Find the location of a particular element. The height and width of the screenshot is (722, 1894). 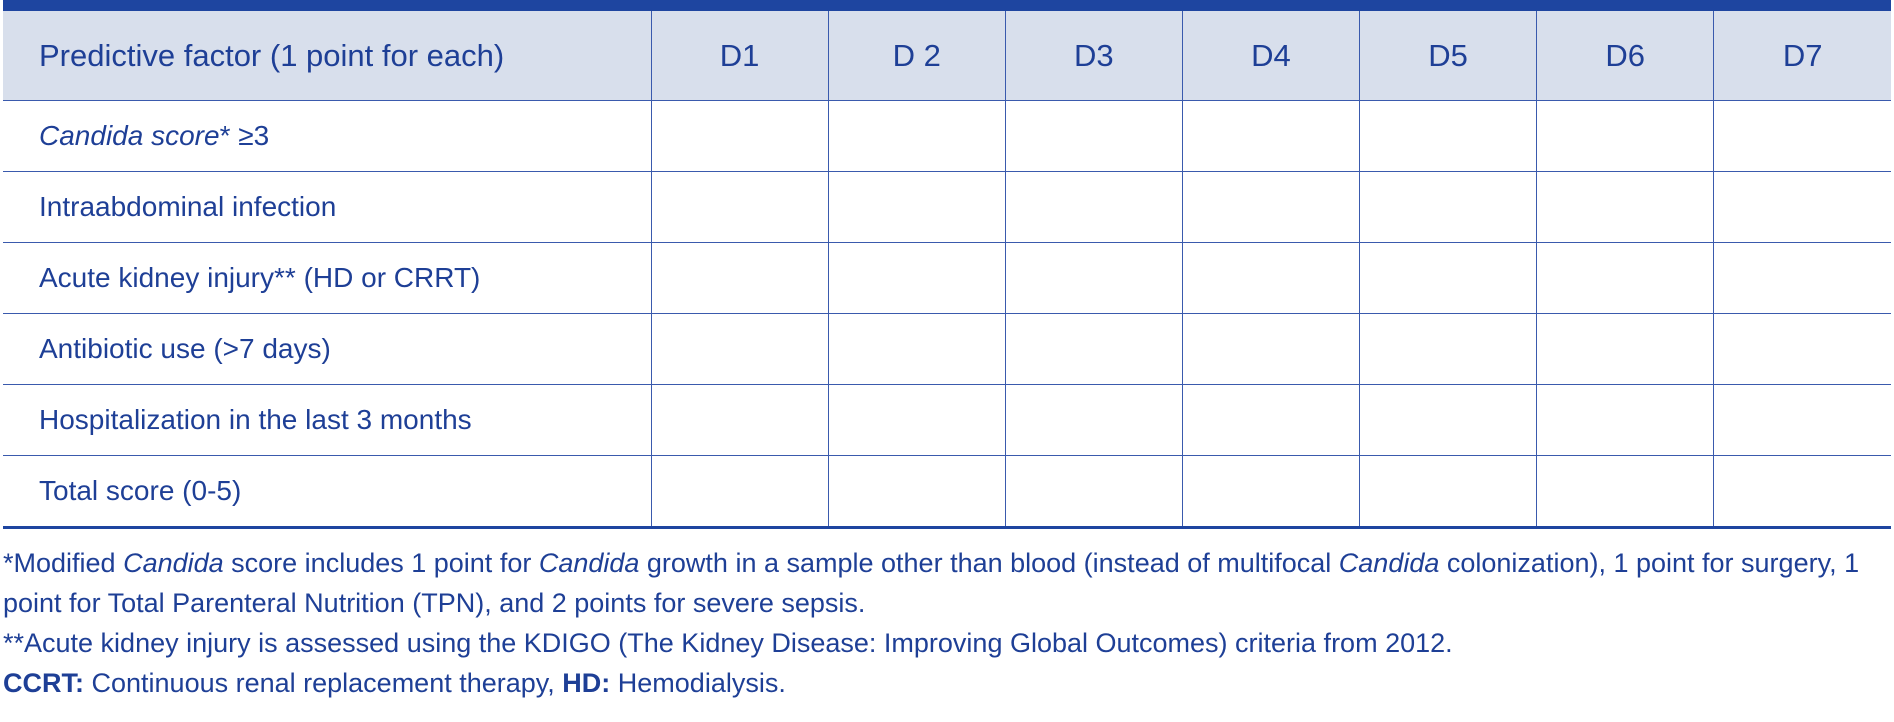

factor-label-cell: Total score (0-5) is located at coordinates (327, 492).